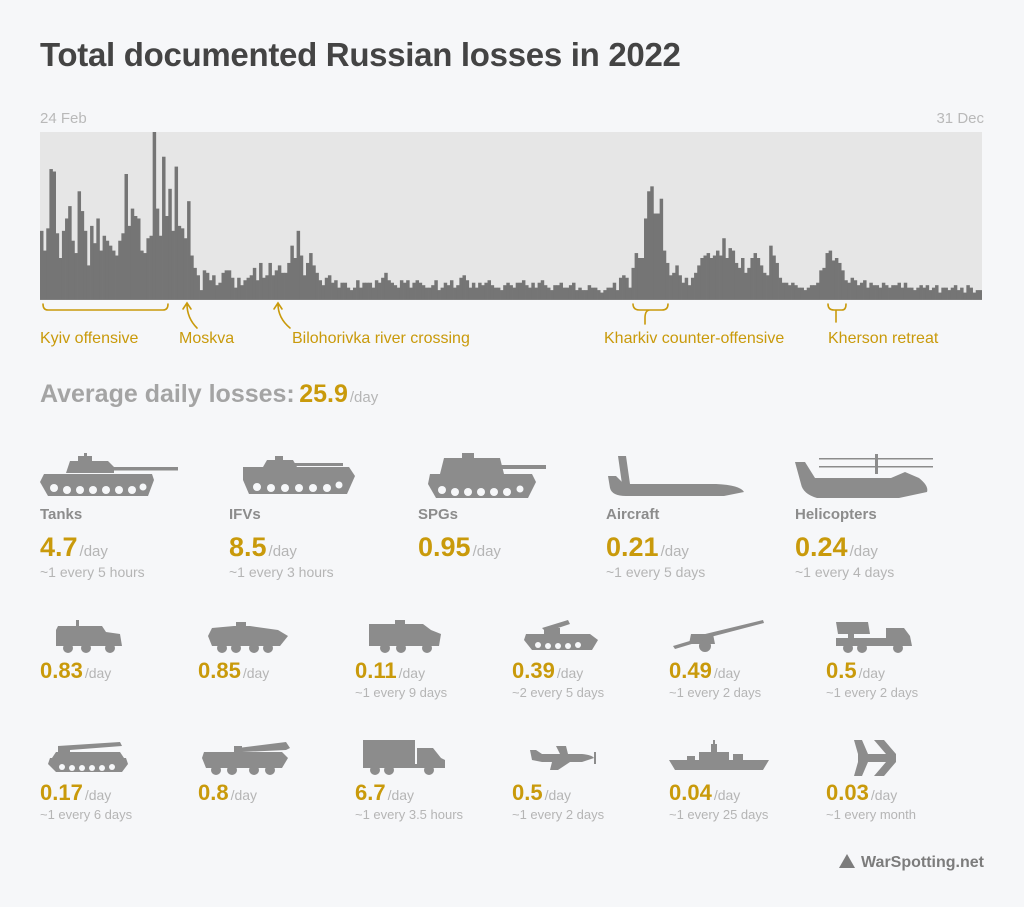 The width and height of the screenshot is (1024, 907). What do you see at coordinates (376, 670) in the screenshot?
I see `rate-value: 0.11` at bounding box center [376, 670].